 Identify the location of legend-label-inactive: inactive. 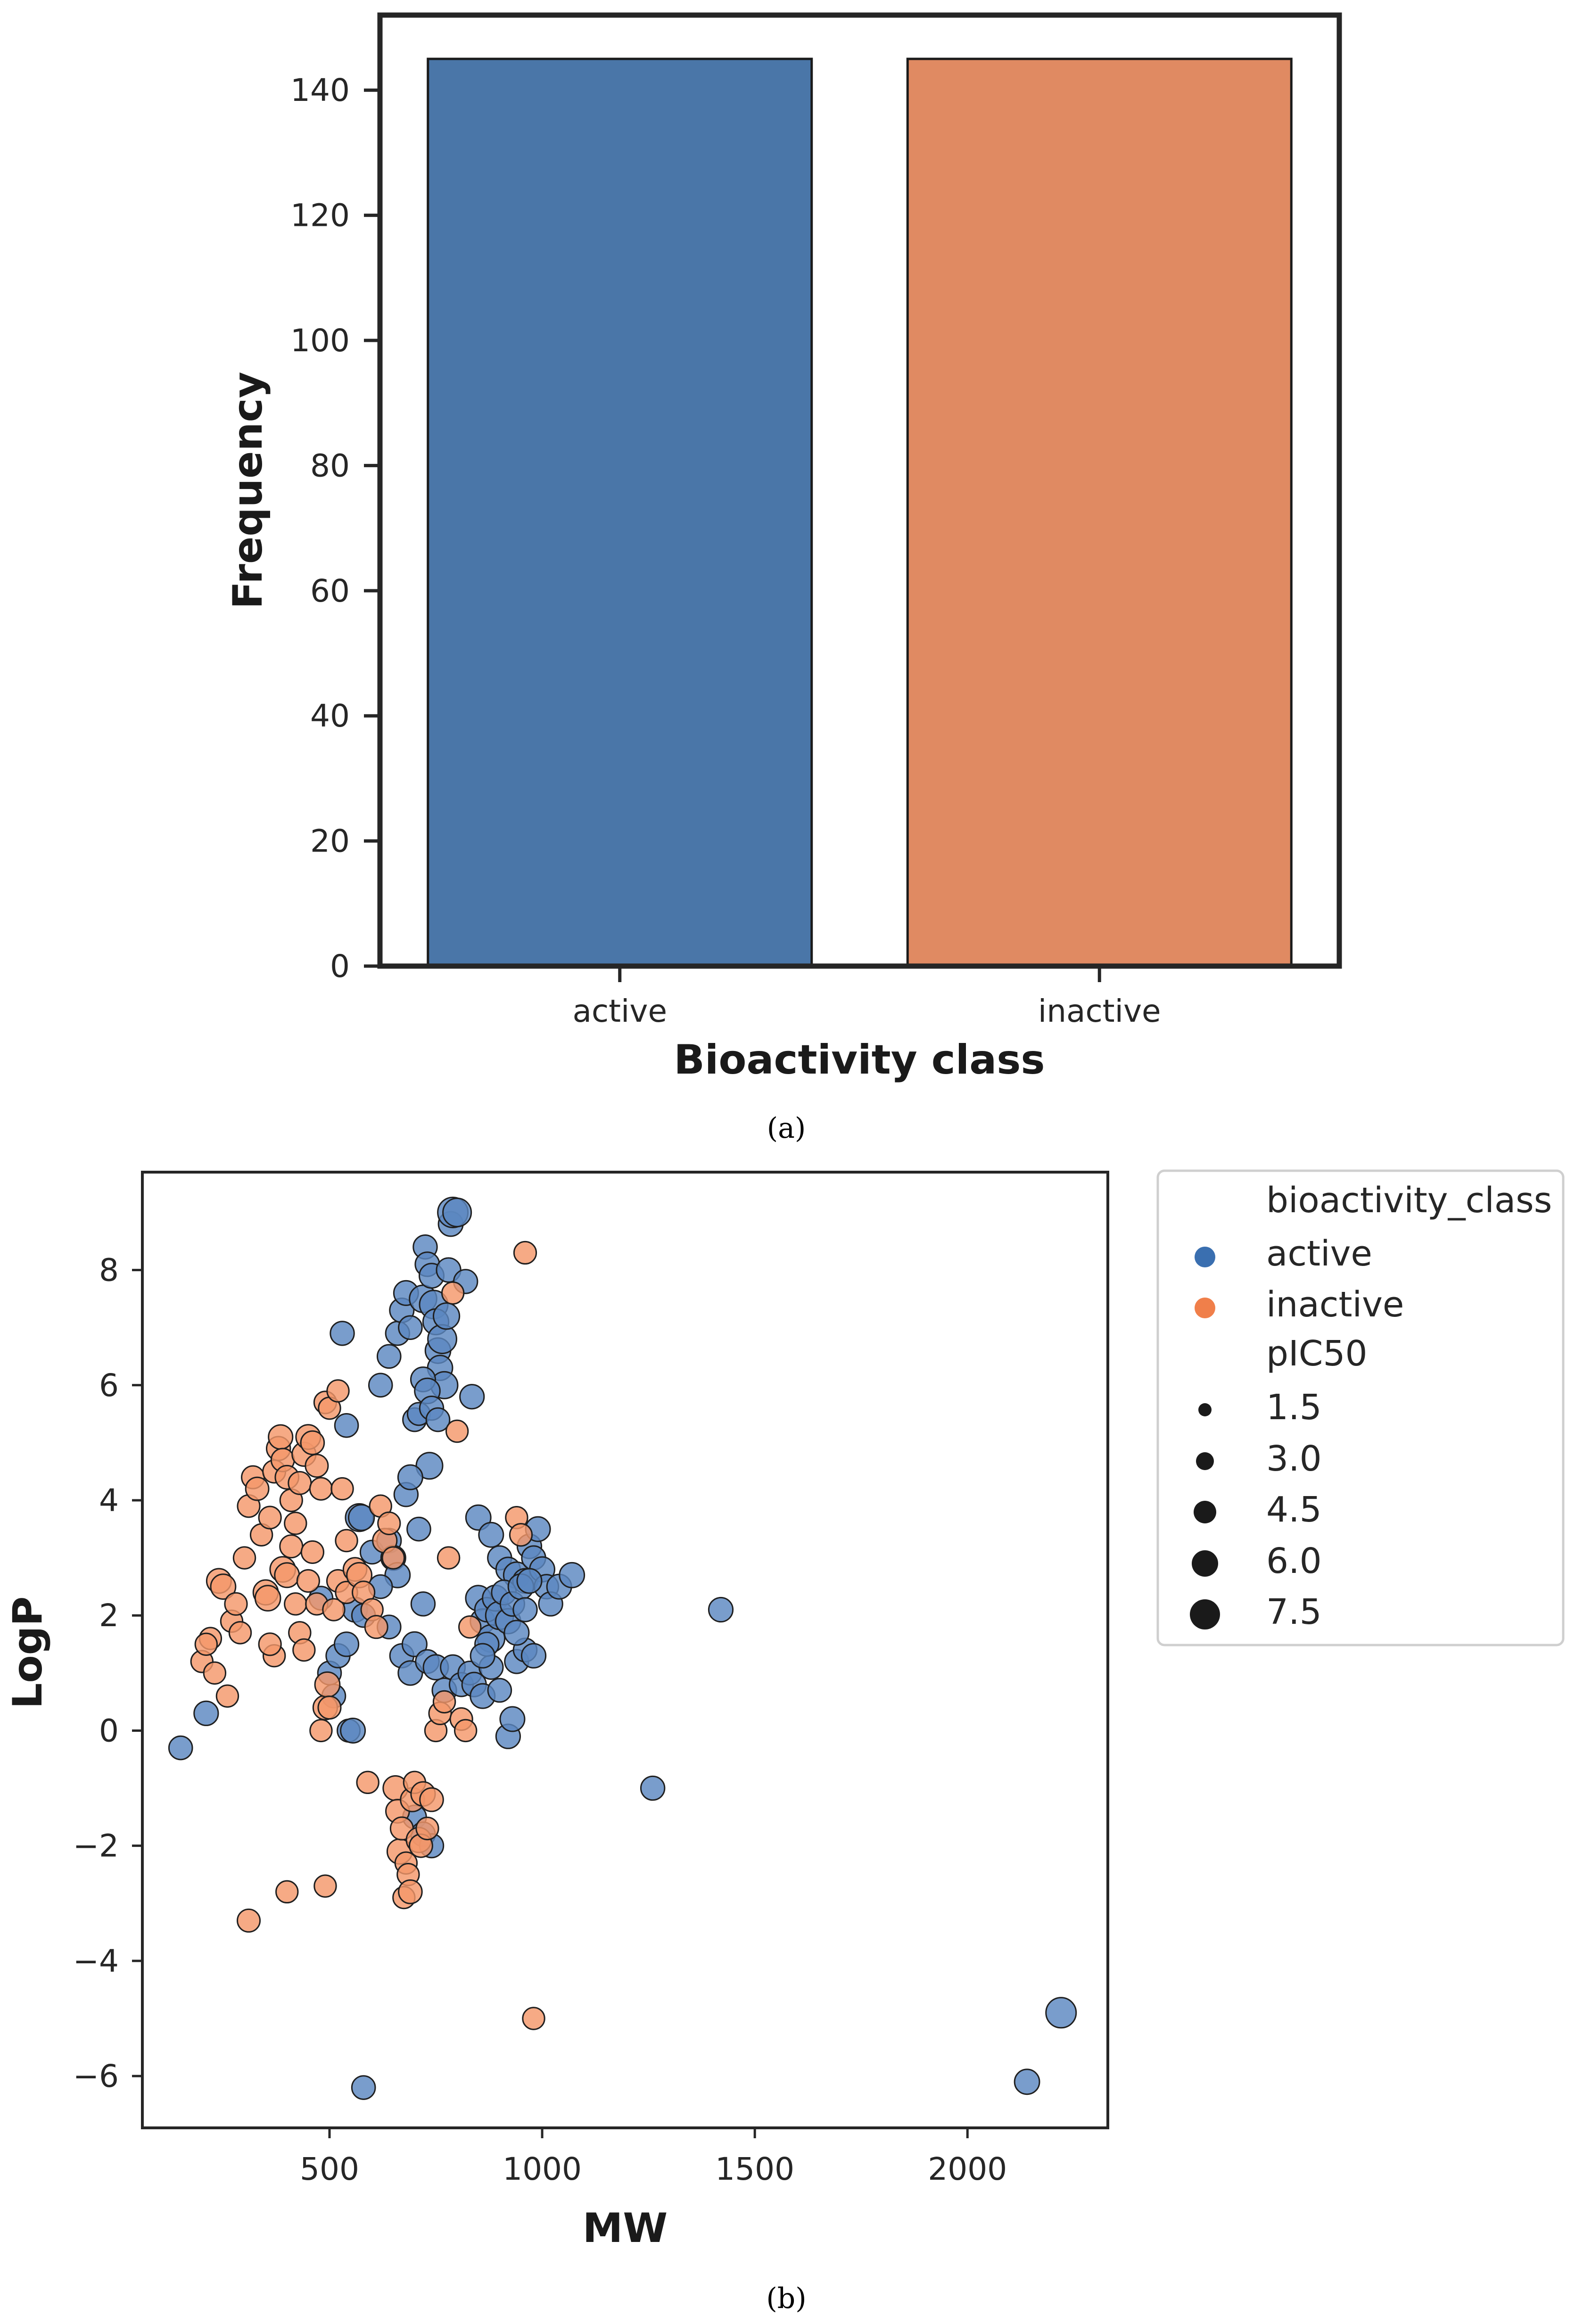
(1335, 1304).